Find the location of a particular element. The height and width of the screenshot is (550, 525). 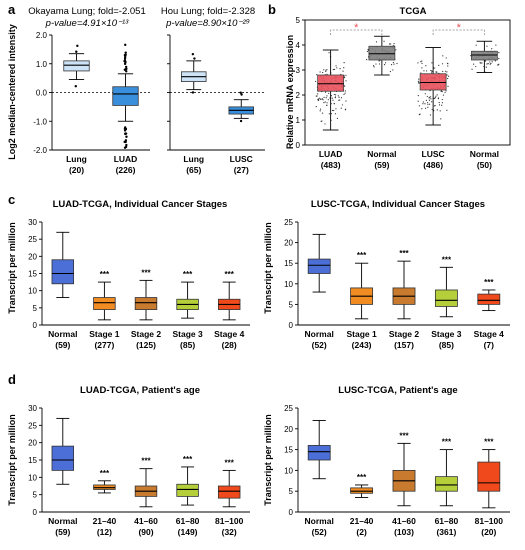

y-tick-label: 15 is located at coordinates (288, 450).